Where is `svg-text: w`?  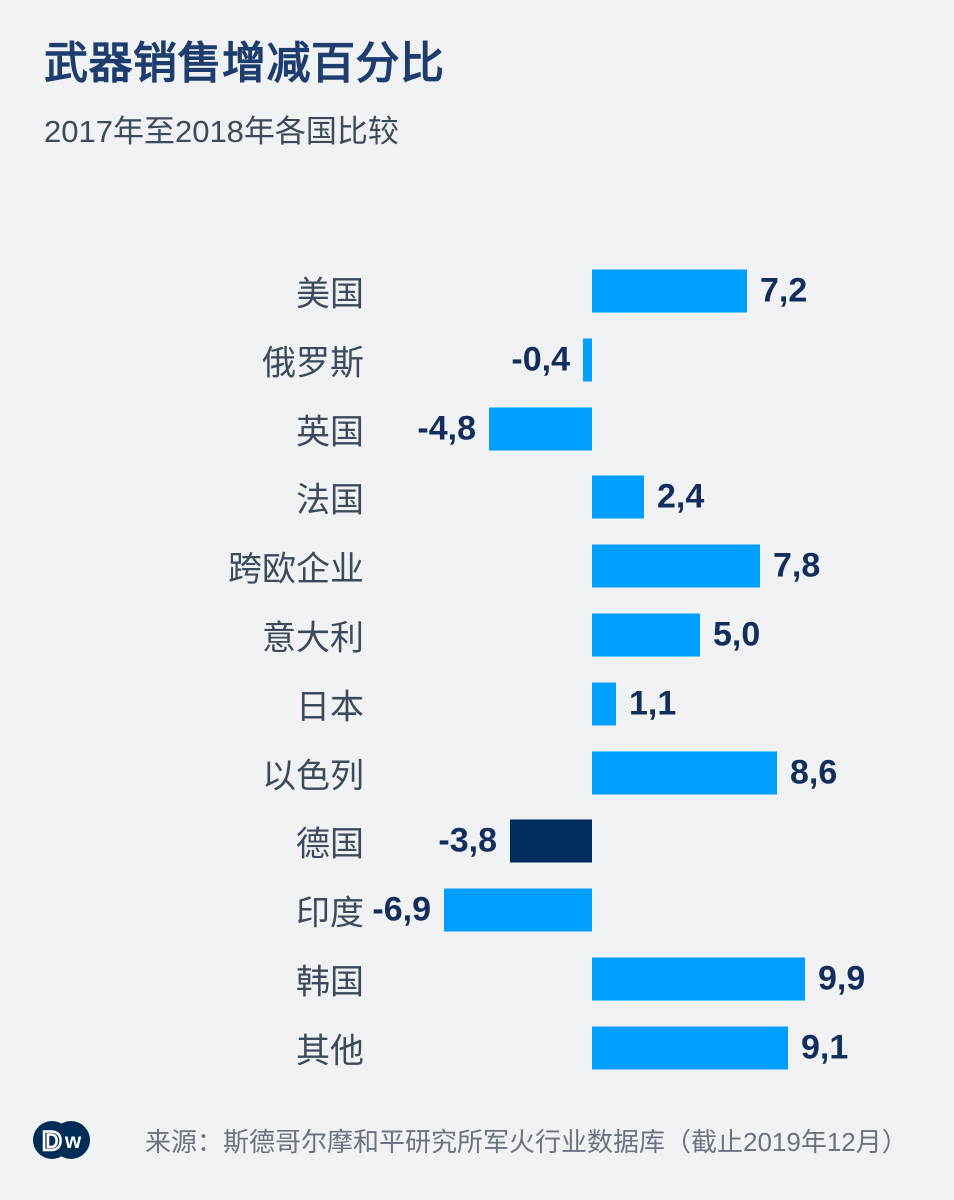 svg-text: w is located at coordinates (73, 1141).